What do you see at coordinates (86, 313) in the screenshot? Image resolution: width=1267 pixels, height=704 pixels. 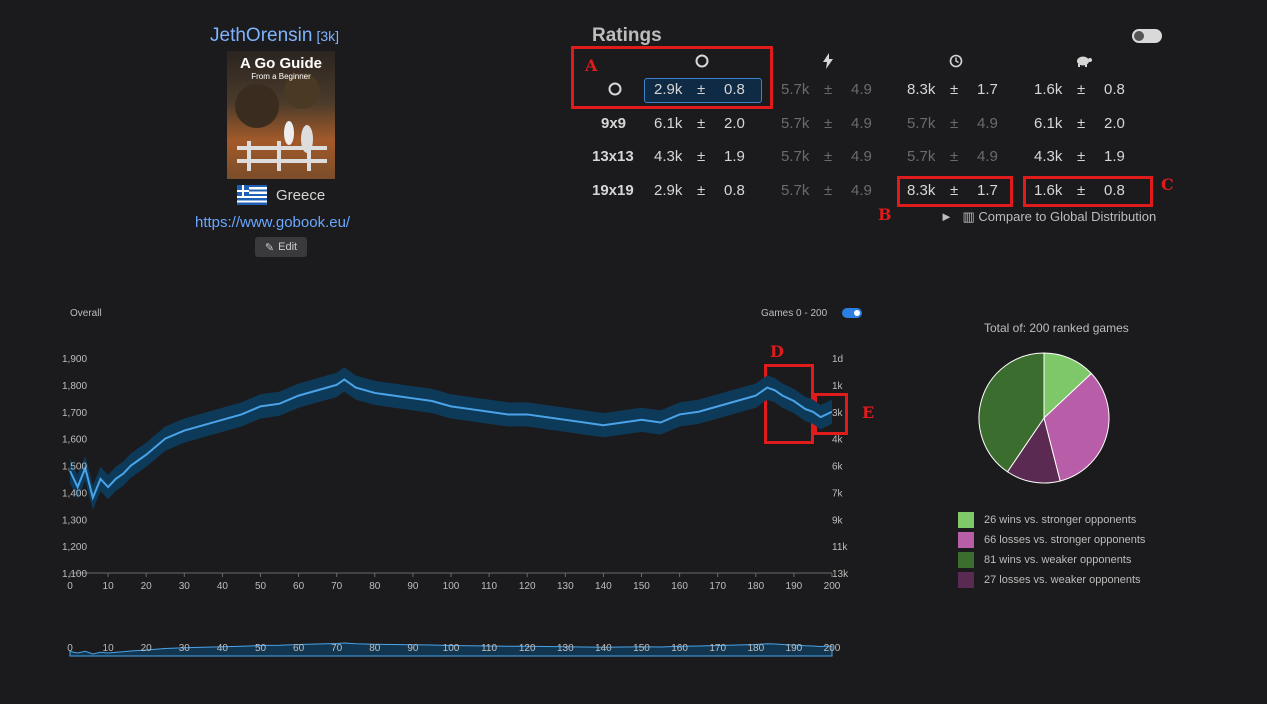 I see `chart-title: Overall` at bounding box center [86, 313].